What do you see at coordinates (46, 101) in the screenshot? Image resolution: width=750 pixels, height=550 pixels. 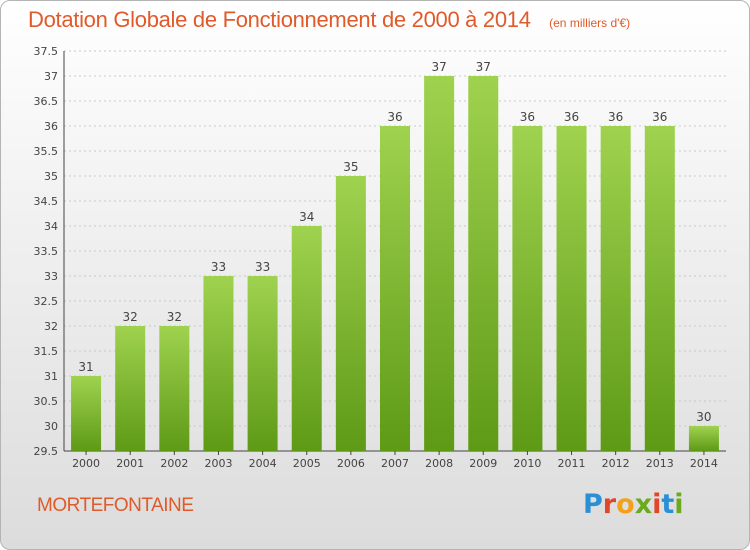 I see `y-tick-label: 36.5` at bounding box center [46, 101].